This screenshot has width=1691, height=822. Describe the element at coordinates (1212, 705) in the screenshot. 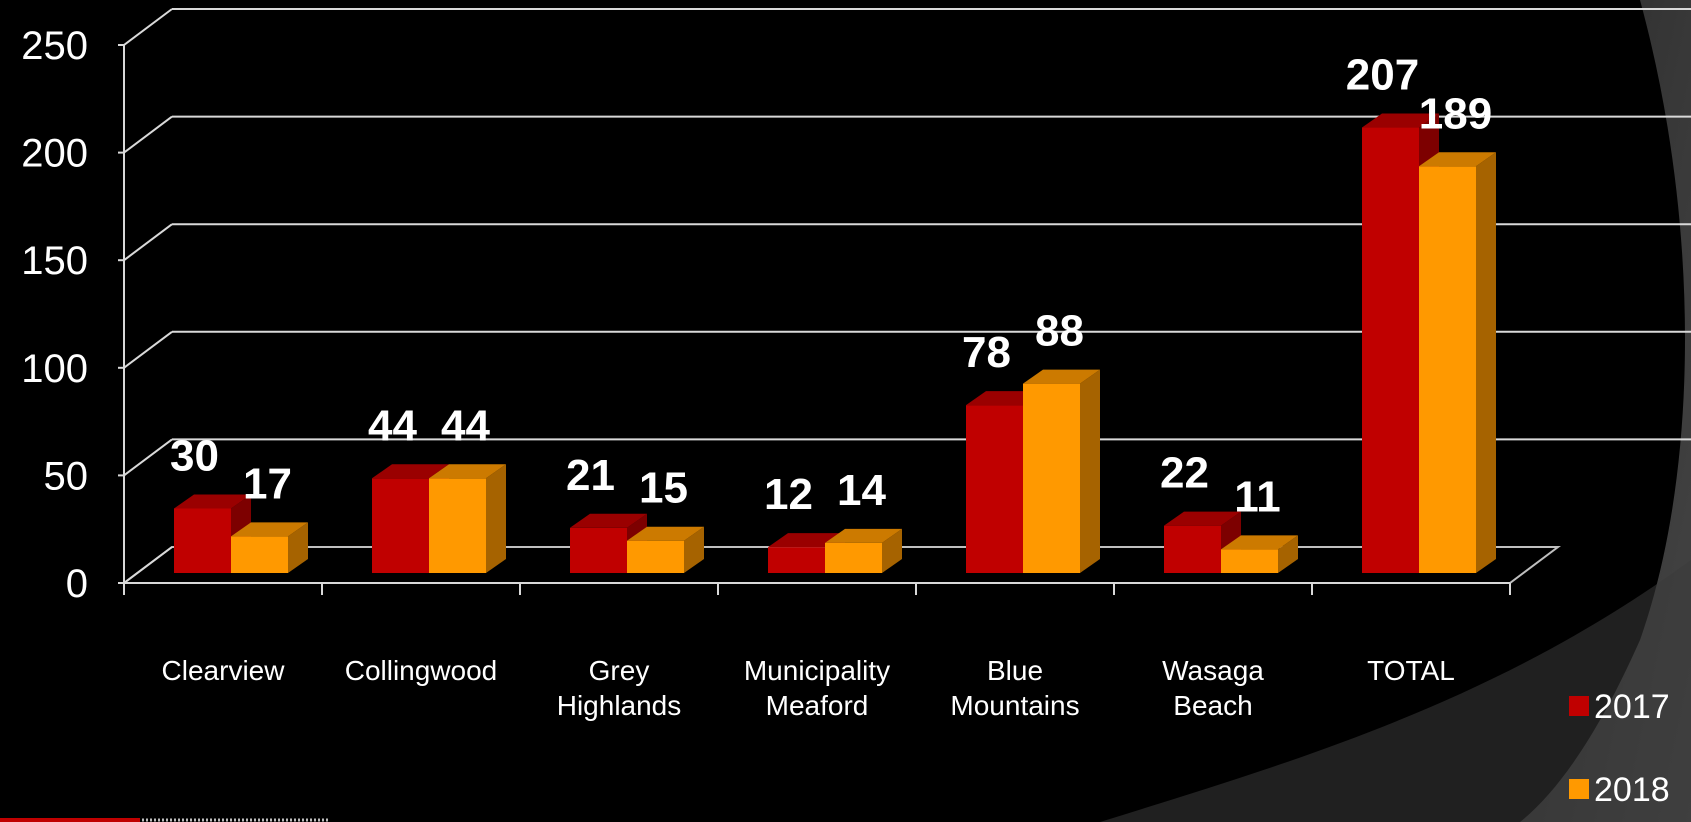

I see `x-tick-label: Beach` at that location.